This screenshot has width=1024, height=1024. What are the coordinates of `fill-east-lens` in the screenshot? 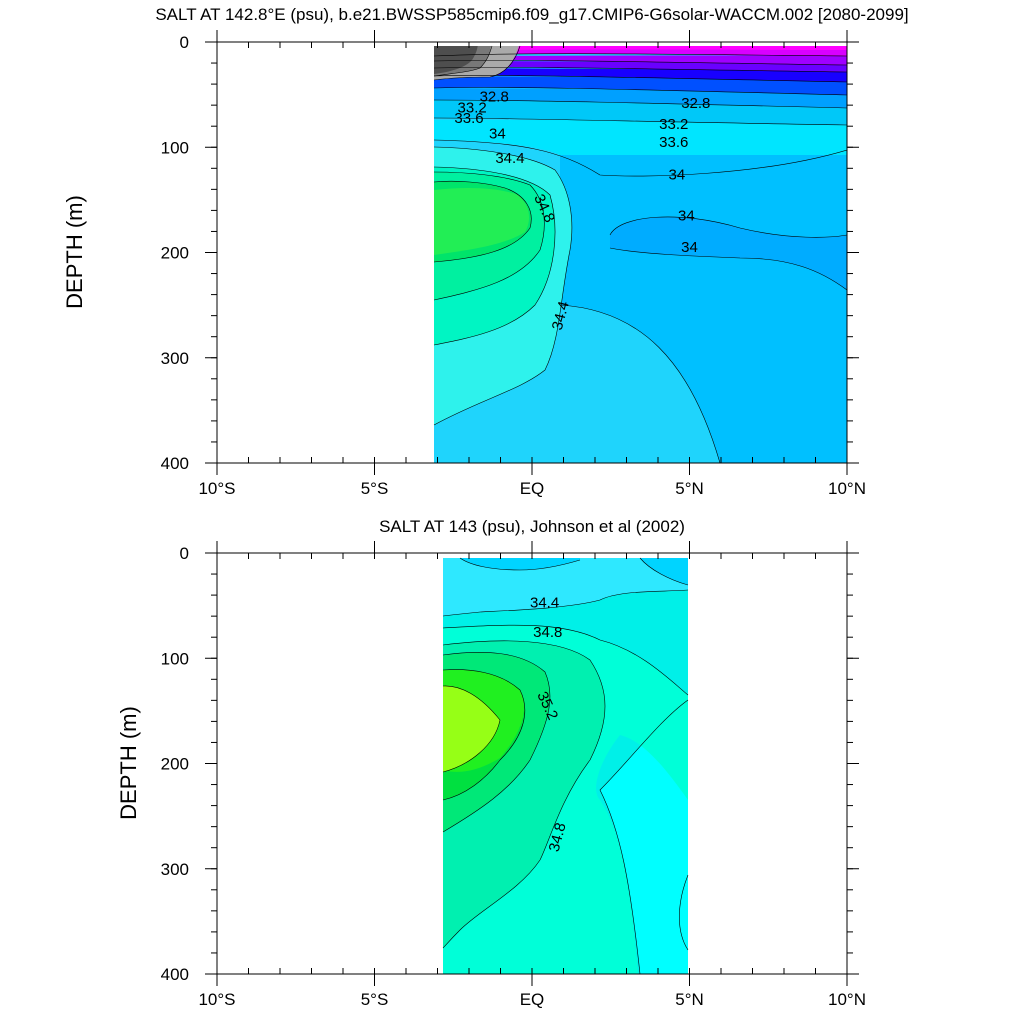 It's located at (728, 253).